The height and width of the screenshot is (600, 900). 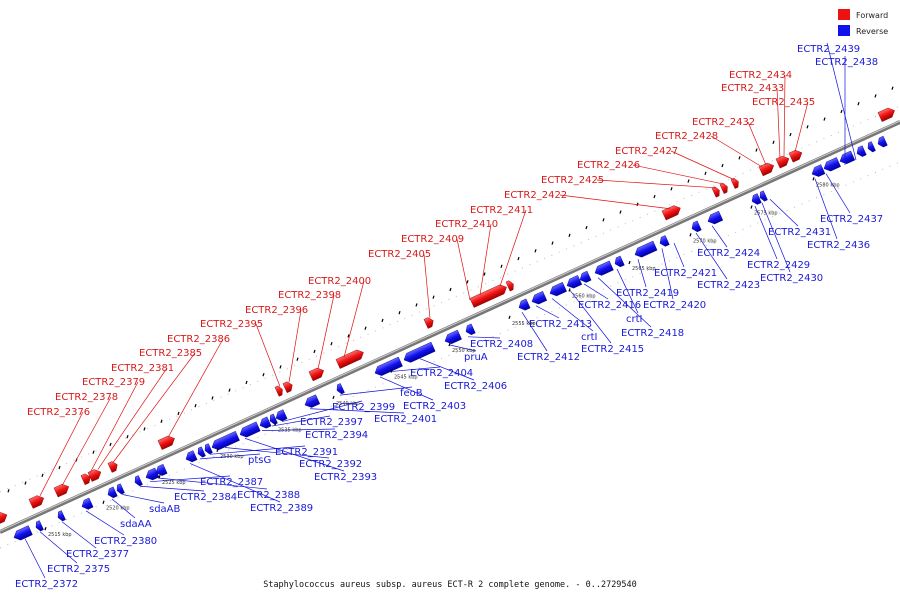 I want to click on reverse-gene-label: ECTR2_2424, so click(x=728, y=253).